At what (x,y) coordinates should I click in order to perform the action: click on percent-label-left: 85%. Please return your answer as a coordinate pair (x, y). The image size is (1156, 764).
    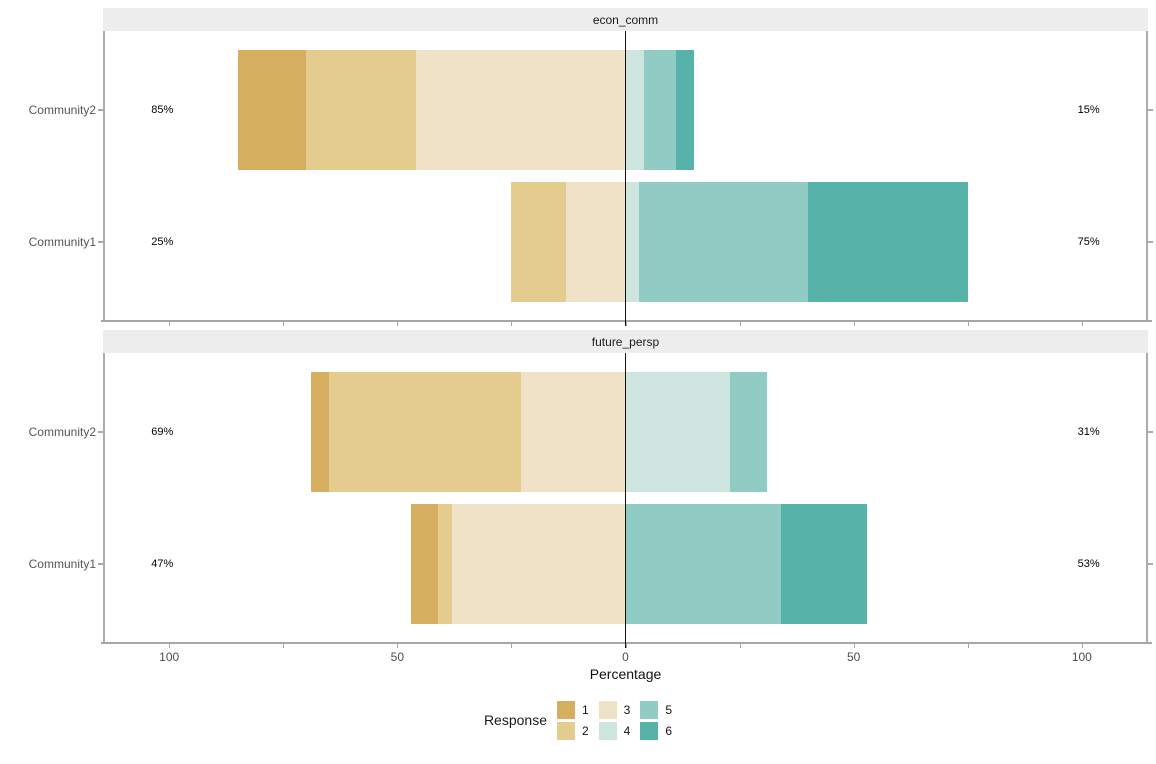
    Looking at the image, I should click on (162, 110).